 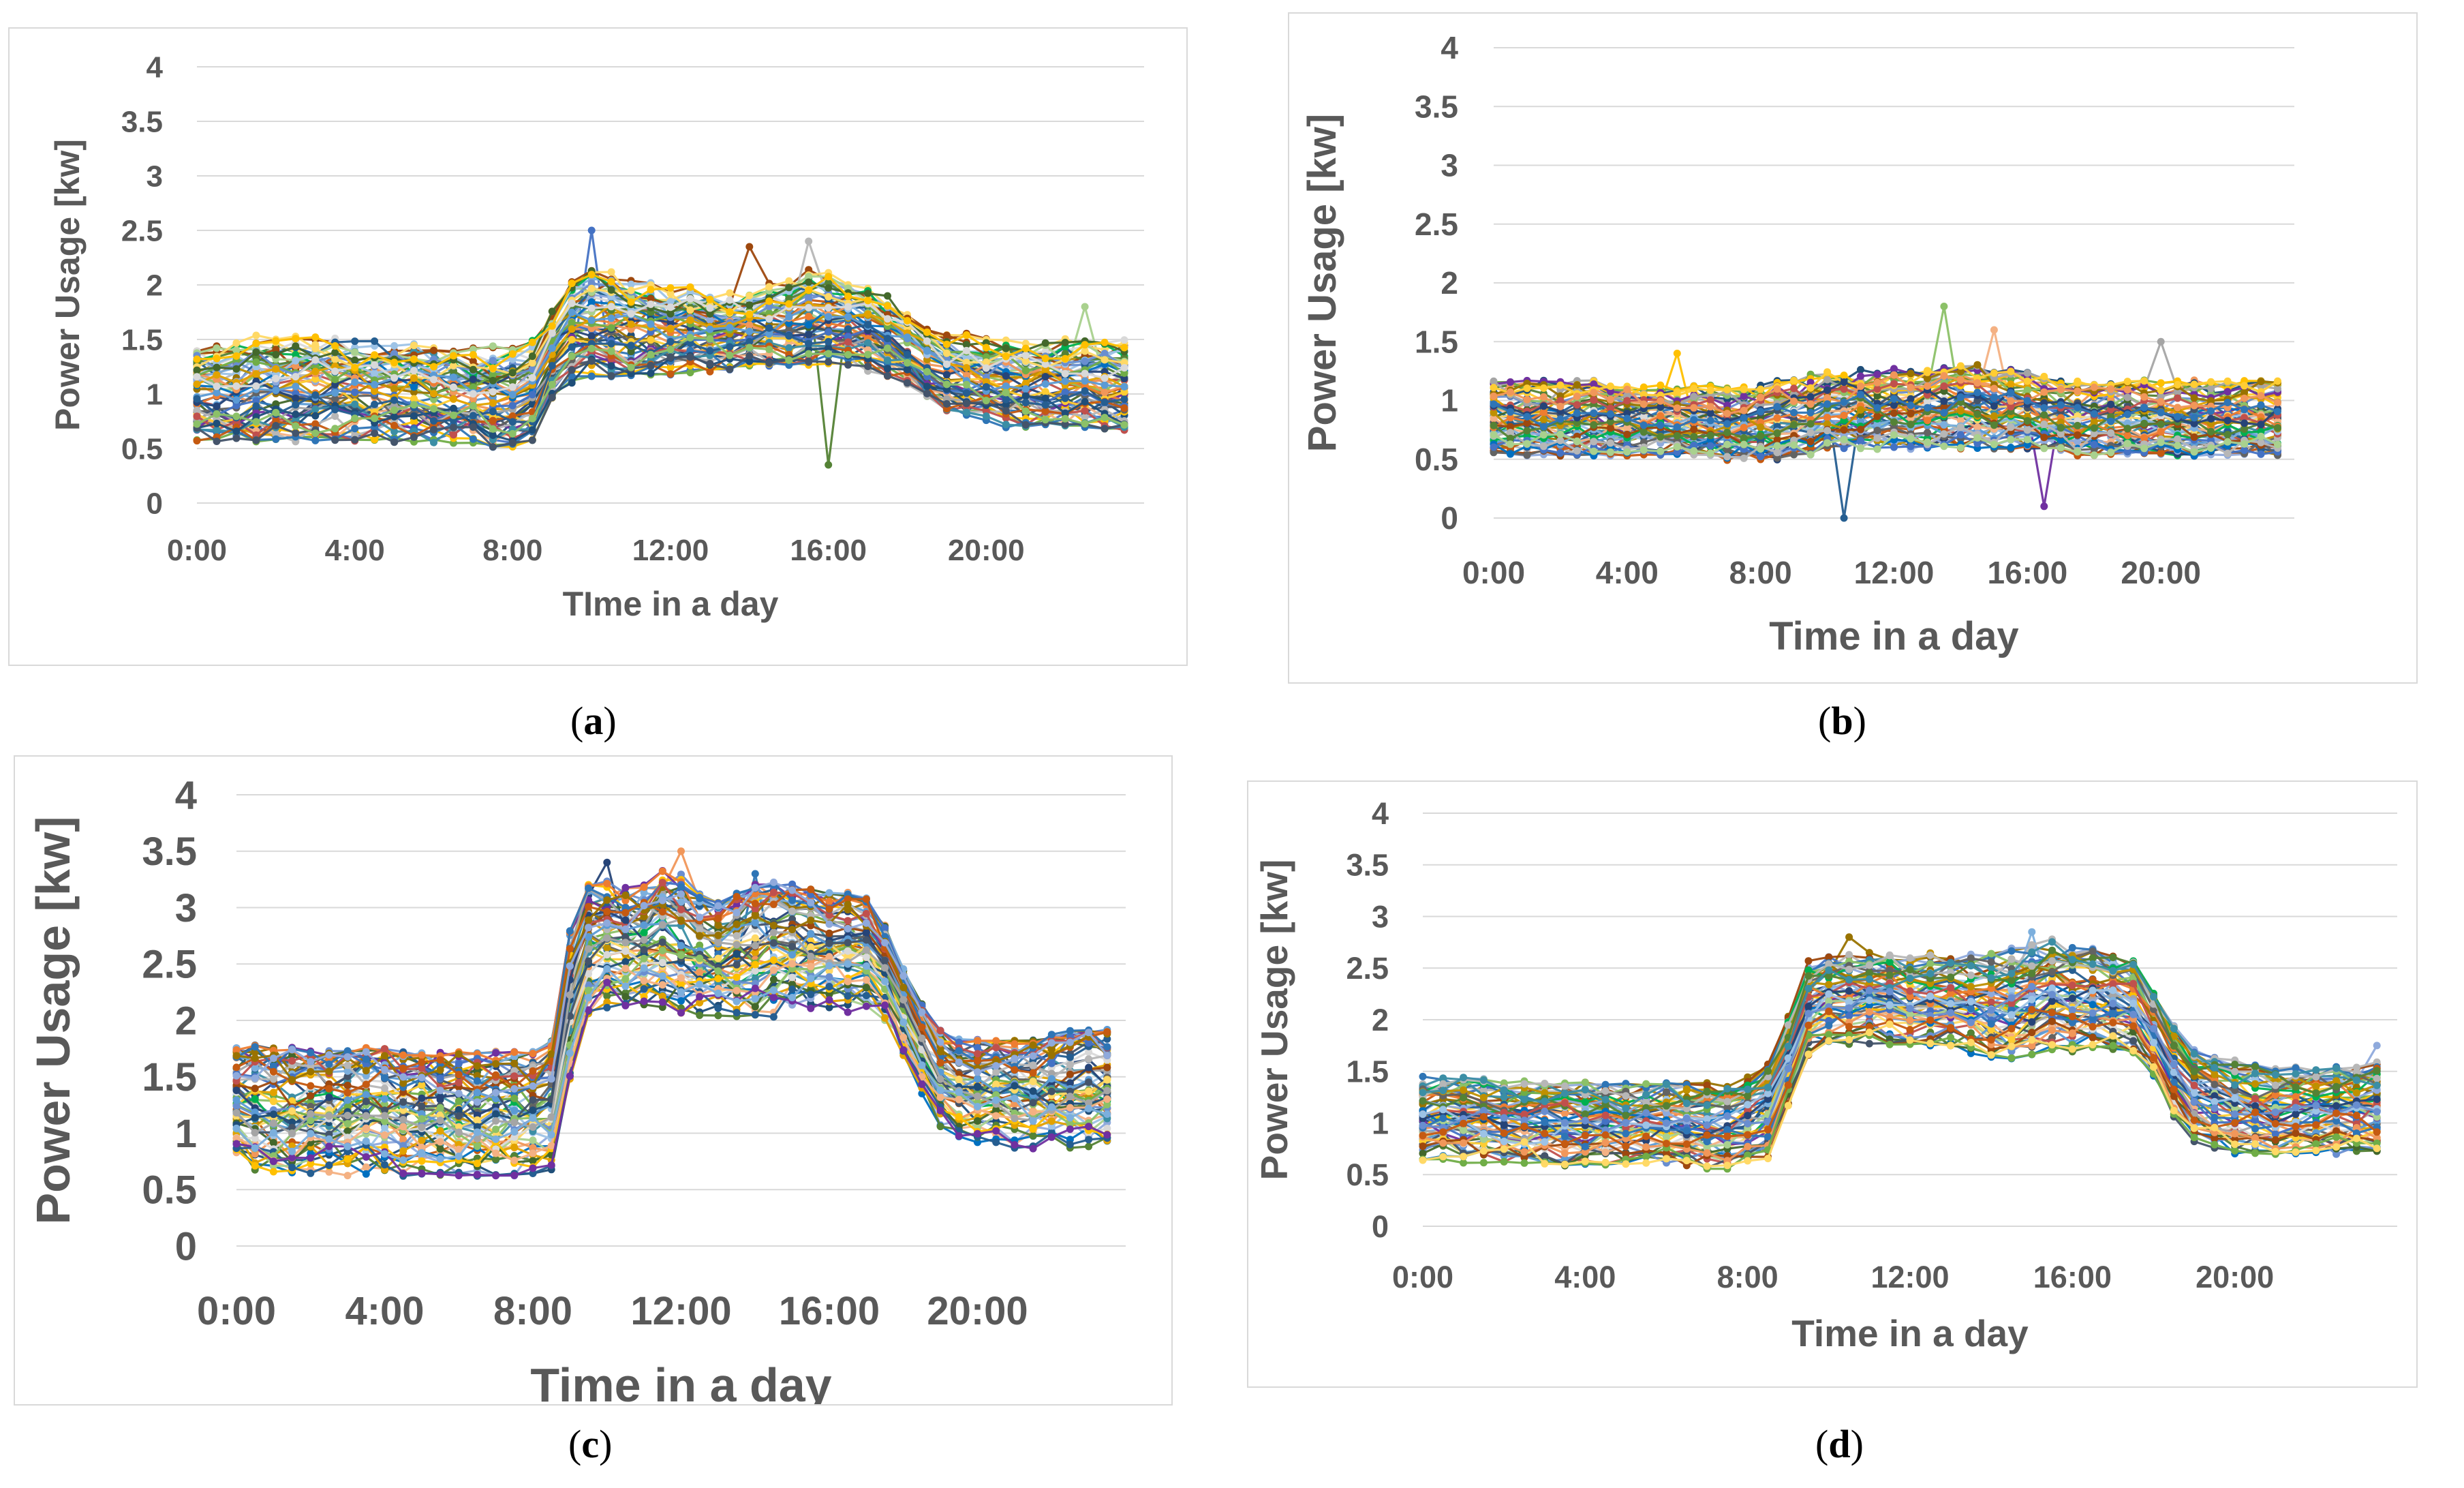 What do you see at coordinates (2028, 572) in the screenshot?
I see `x-tick-label: 16:00` at bounding box center [2028, 572].